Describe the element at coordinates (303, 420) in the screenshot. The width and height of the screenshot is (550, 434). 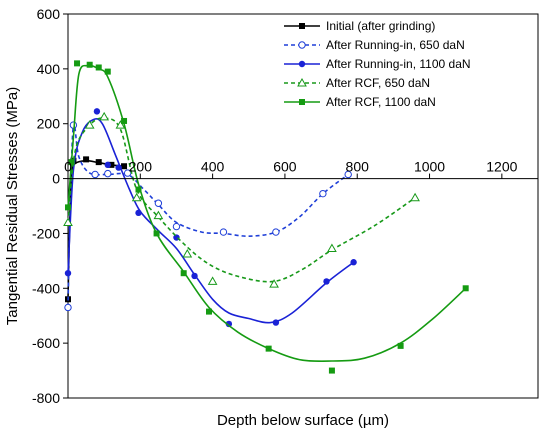
I see `x-axis-label: Depth below surface (µm)` at that location.